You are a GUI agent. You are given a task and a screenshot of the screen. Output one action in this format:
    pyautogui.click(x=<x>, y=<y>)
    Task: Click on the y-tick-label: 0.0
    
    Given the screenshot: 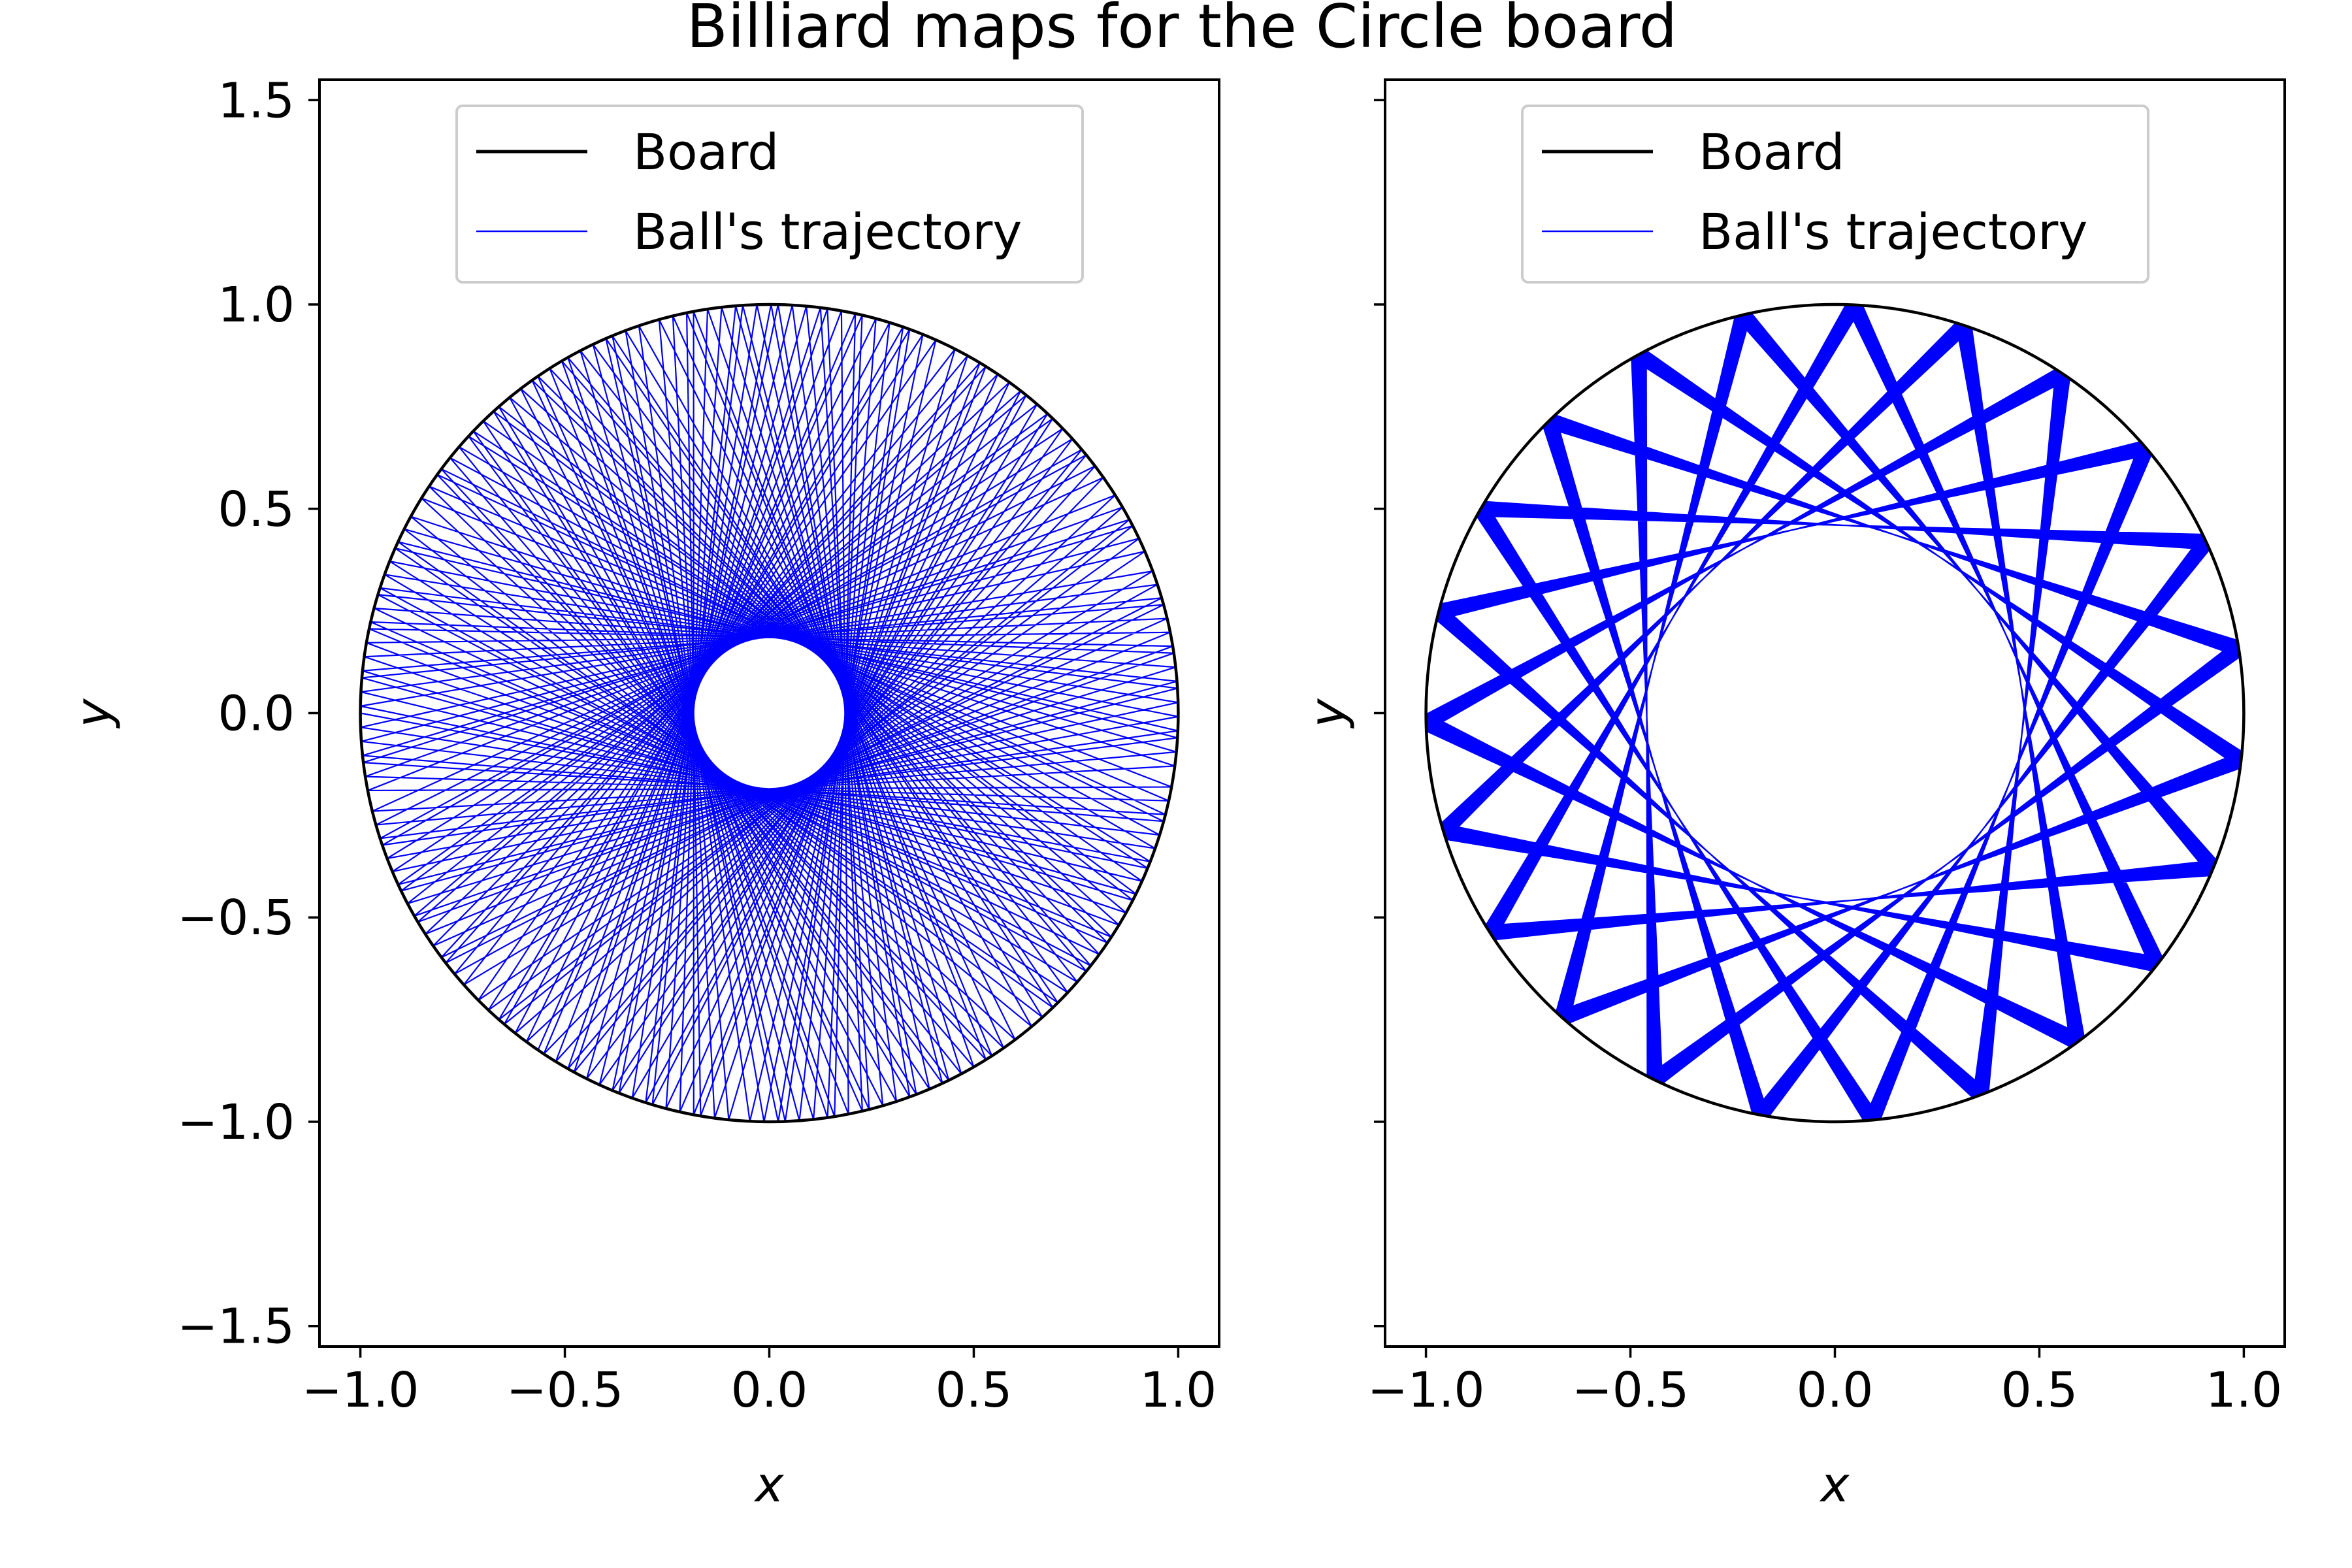 What is the action you would take?
    pyautogui.click(x=256, y=714)
    